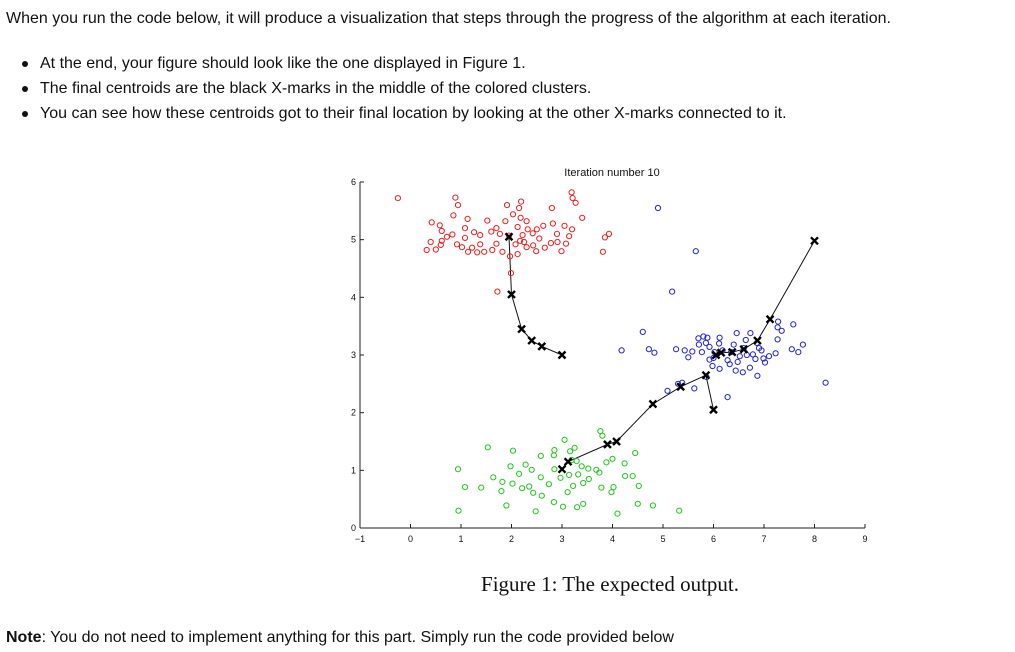 The width and height of the screenshot is (1015, 652). What do you see at coordinates (360, 539) in the screenshot?
I see `x-tick-label: −1` at bounding box center [360, 539].